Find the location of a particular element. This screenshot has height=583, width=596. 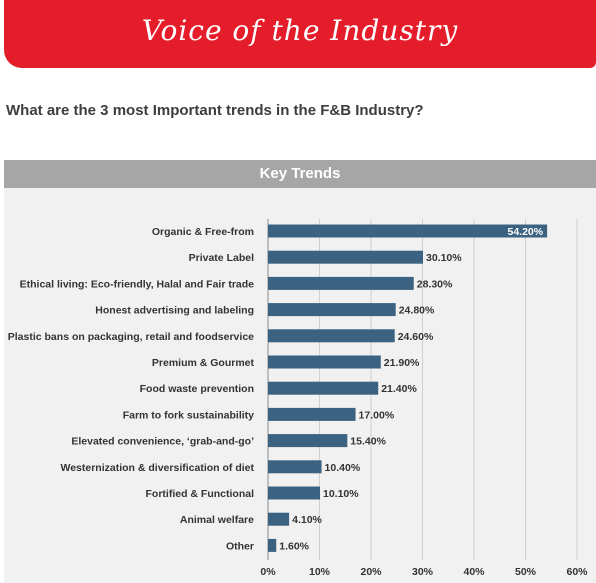

data-label: 15.40% is located at coordinates (368, 442).